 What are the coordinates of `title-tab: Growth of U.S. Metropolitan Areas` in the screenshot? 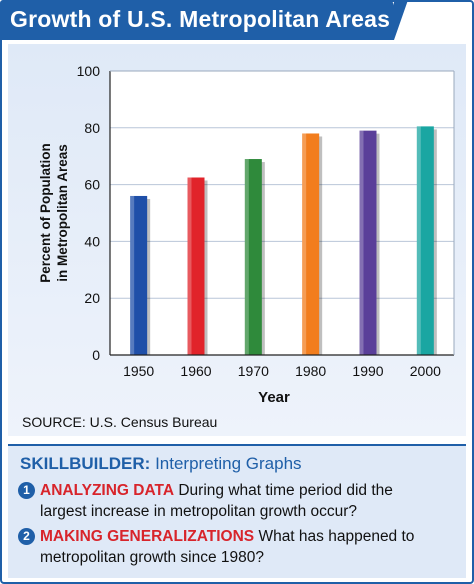 It's located at (204, 20).